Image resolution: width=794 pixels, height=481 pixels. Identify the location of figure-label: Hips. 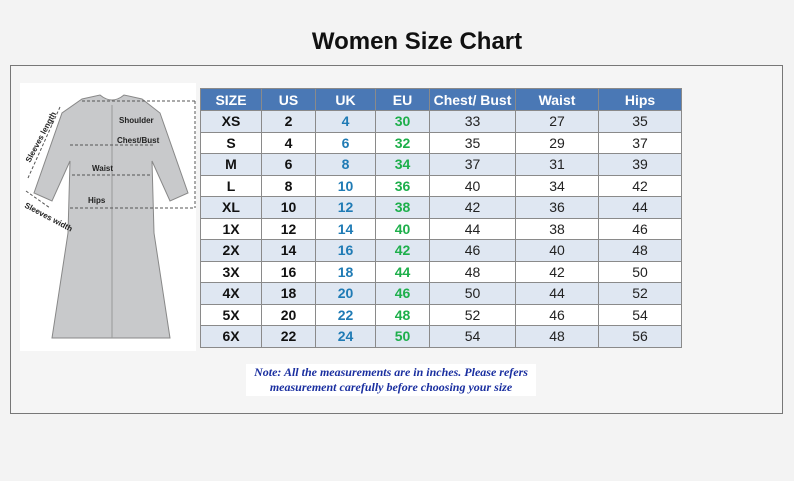
(97, 200).